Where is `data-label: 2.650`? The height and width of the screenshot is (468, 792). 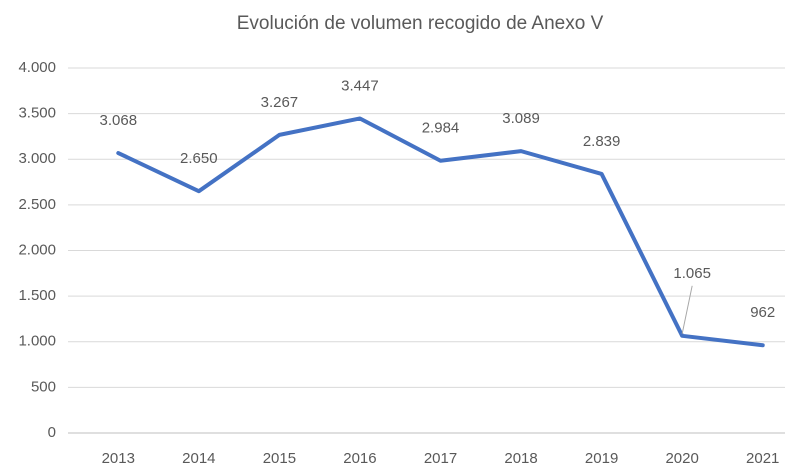 data-label: 2.650 is located at coordinates (199, 158).